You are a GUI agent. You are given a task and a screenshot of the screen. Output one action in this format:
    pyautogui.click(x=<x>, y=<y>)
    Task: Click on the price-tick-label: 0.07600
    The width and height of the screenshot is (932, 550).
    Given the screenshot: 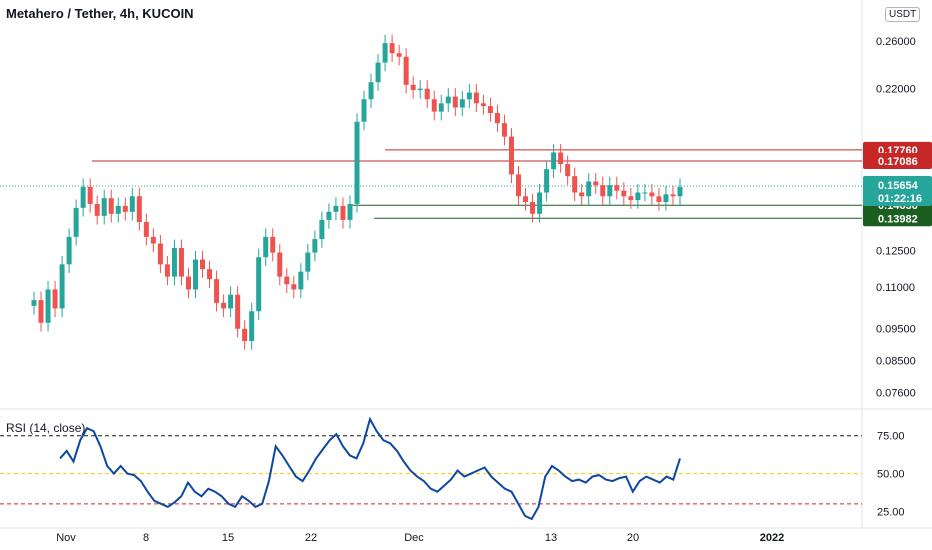 What is the action you would take?
    pyautogui.click(x=896, y=394)
    